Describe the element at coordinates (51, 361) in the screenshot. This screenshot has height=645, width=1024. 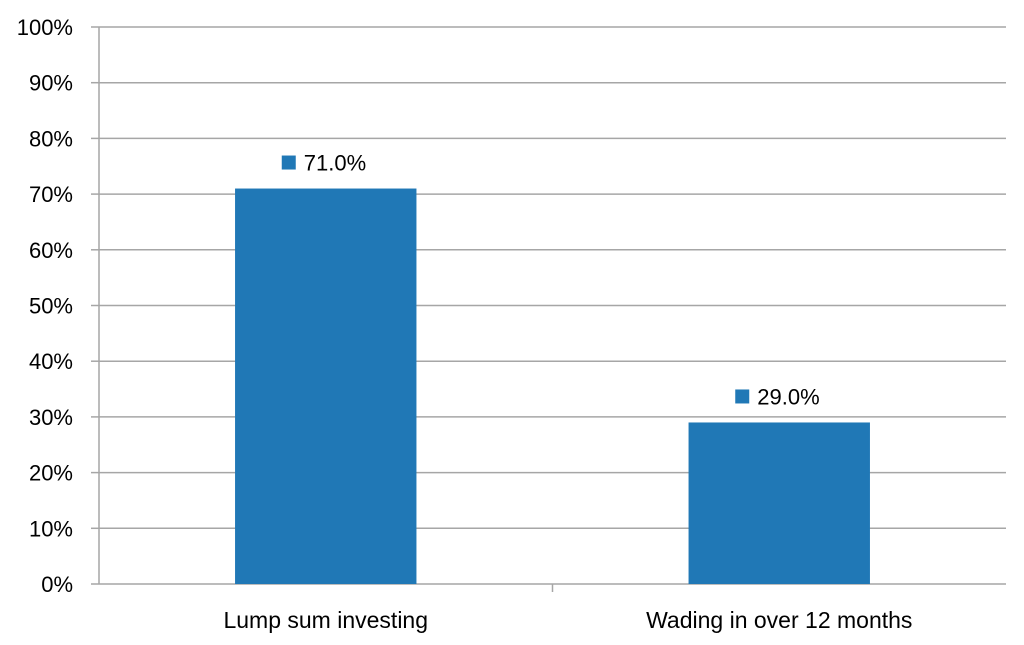
I see `y-tick-label: 40%` at that location.